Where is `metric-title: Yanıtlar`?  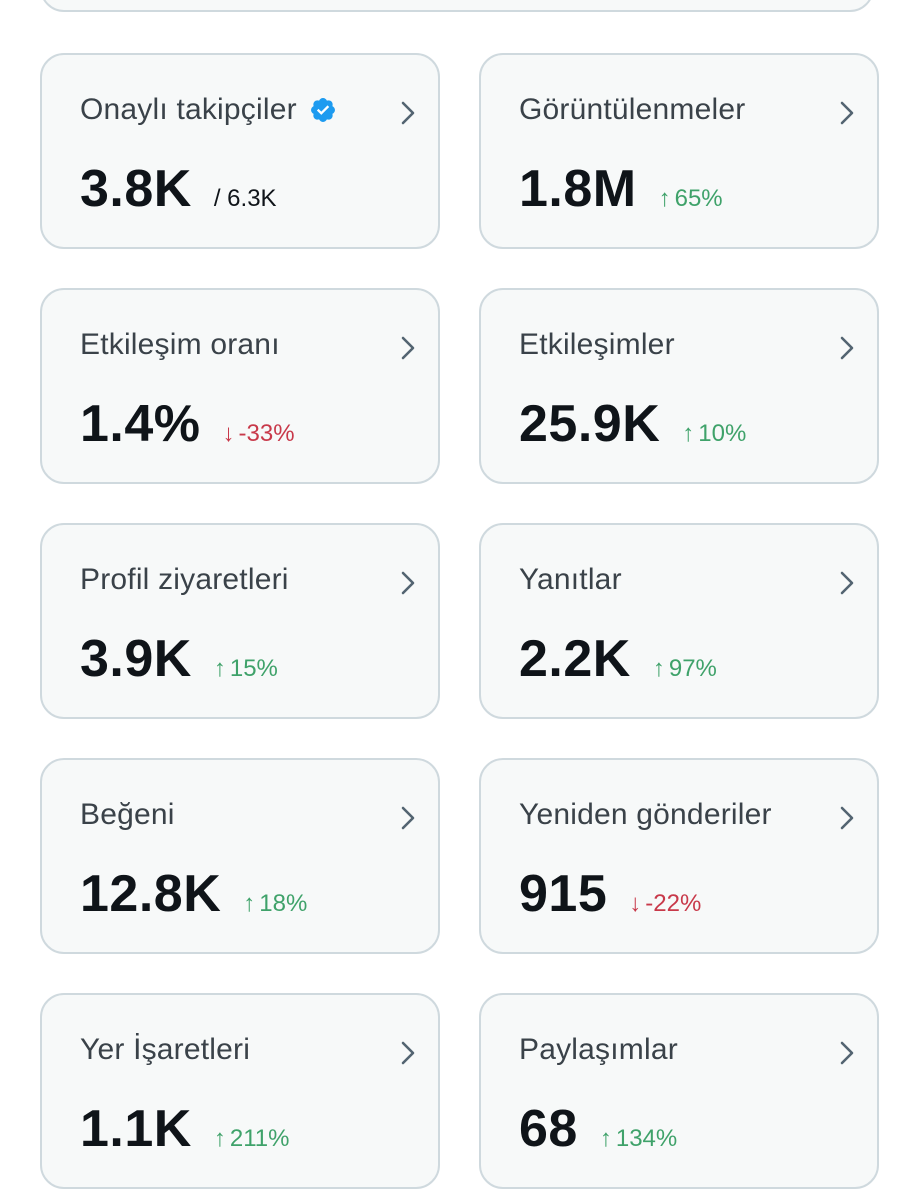 metric-title: Yanıtlar is located at coordinates (570, 579).